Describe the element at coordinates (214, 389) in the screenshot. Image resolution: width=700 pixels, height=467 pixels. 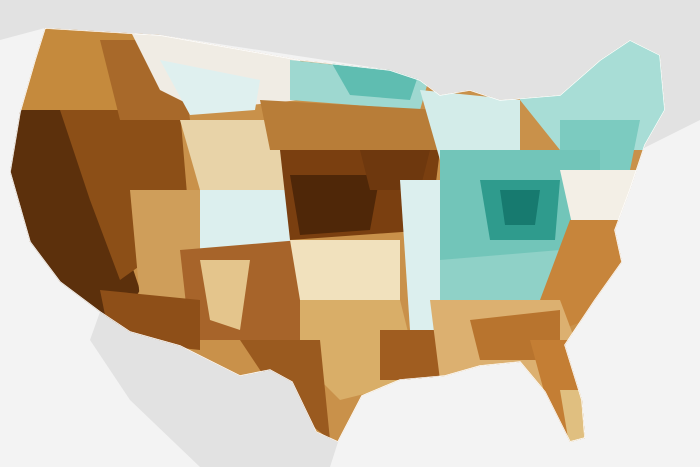
I see `mexico` at that location.